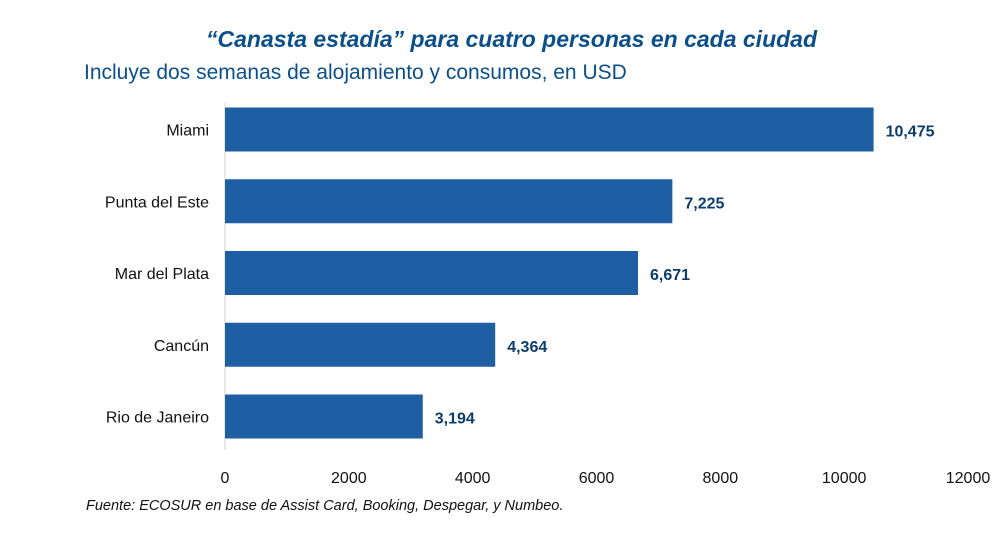 This screenshot has width=992, height=558. Describe the element at coordinates (324, 416) in the screenshot. I see `bar-rio-de-janeiro` at that location.